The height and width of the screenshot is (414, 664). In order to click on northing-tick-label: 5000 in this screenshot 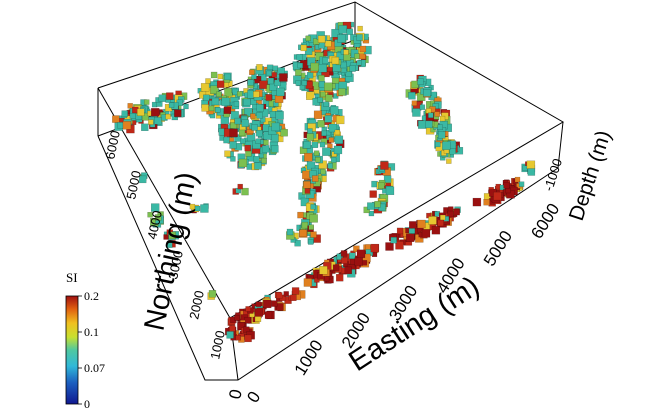, I will do `click(133, 184)`.